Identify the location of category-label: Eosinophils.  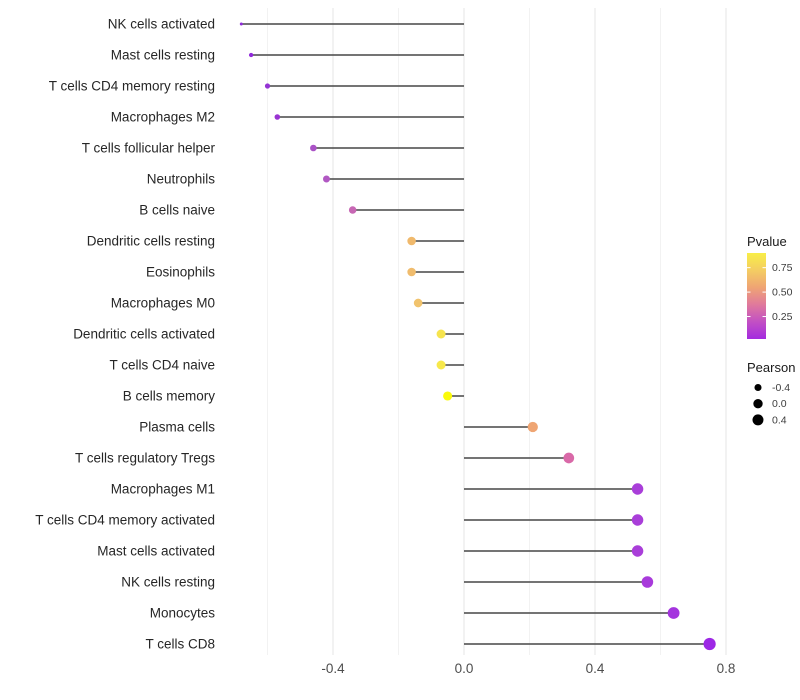
(180, 272).